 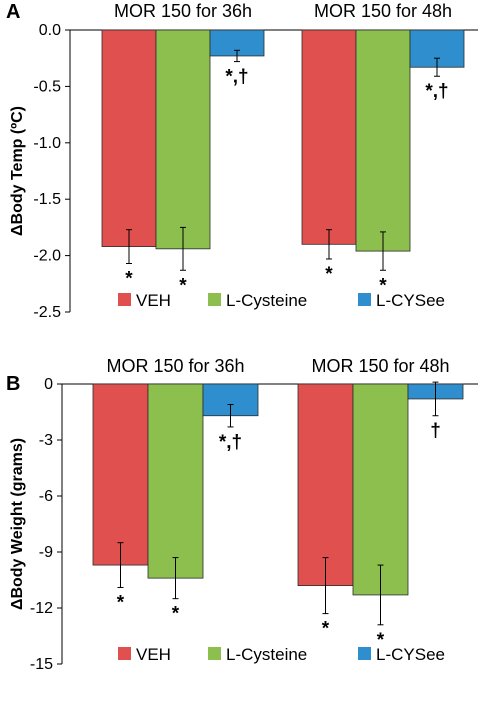 What do you see at coordinates (47, 199) in the screenshot?
I see `y-tick-label: -1.5` at bounding box center [47, 199].